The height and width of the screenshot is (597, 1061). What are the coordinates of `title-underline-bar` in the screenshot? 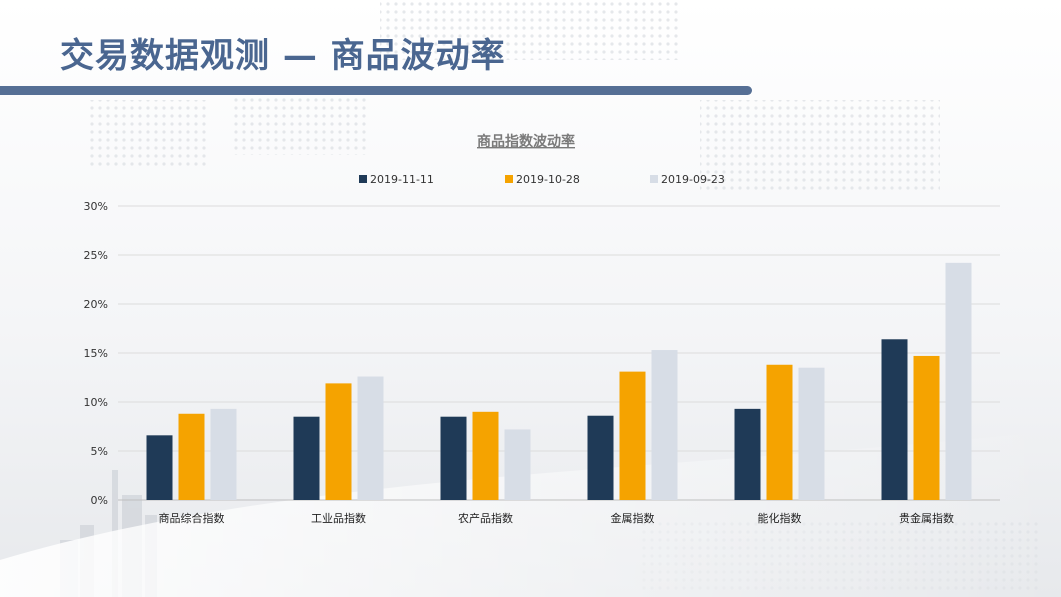 It's located at (376, 90).